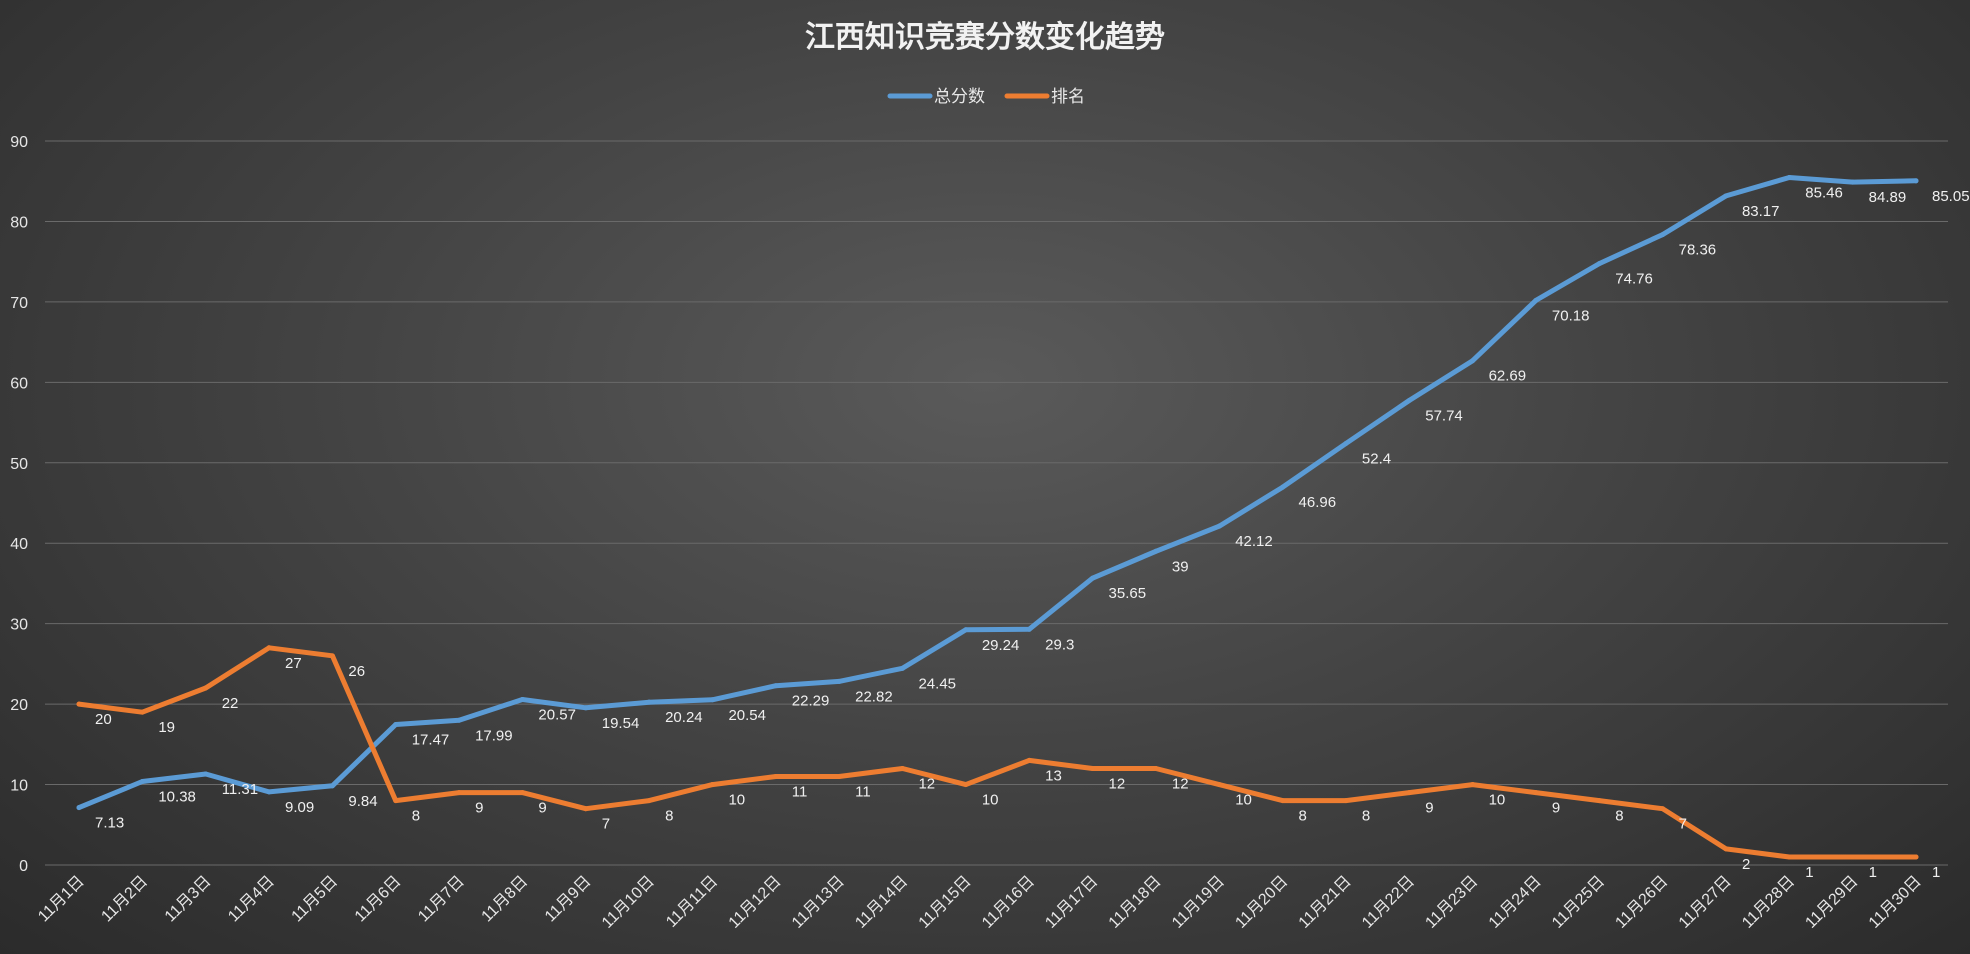  What do you see at coordinates (1071, 902) in the screenshot?
I see `x-tick-label: 11月17日` at bounding box center [1071, 902].